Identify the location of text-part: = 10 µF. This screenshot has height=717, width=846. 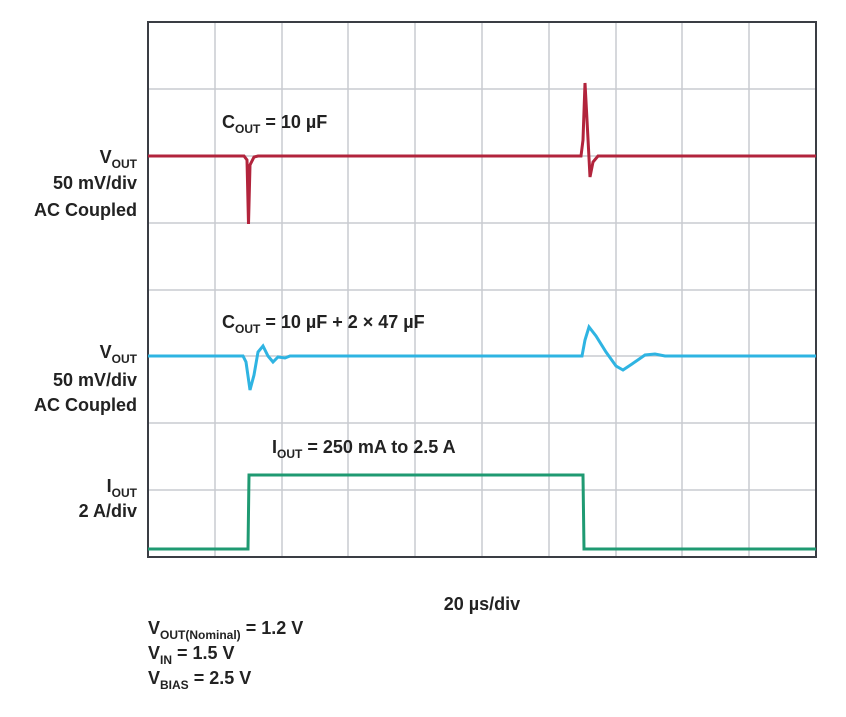
(296, 122).